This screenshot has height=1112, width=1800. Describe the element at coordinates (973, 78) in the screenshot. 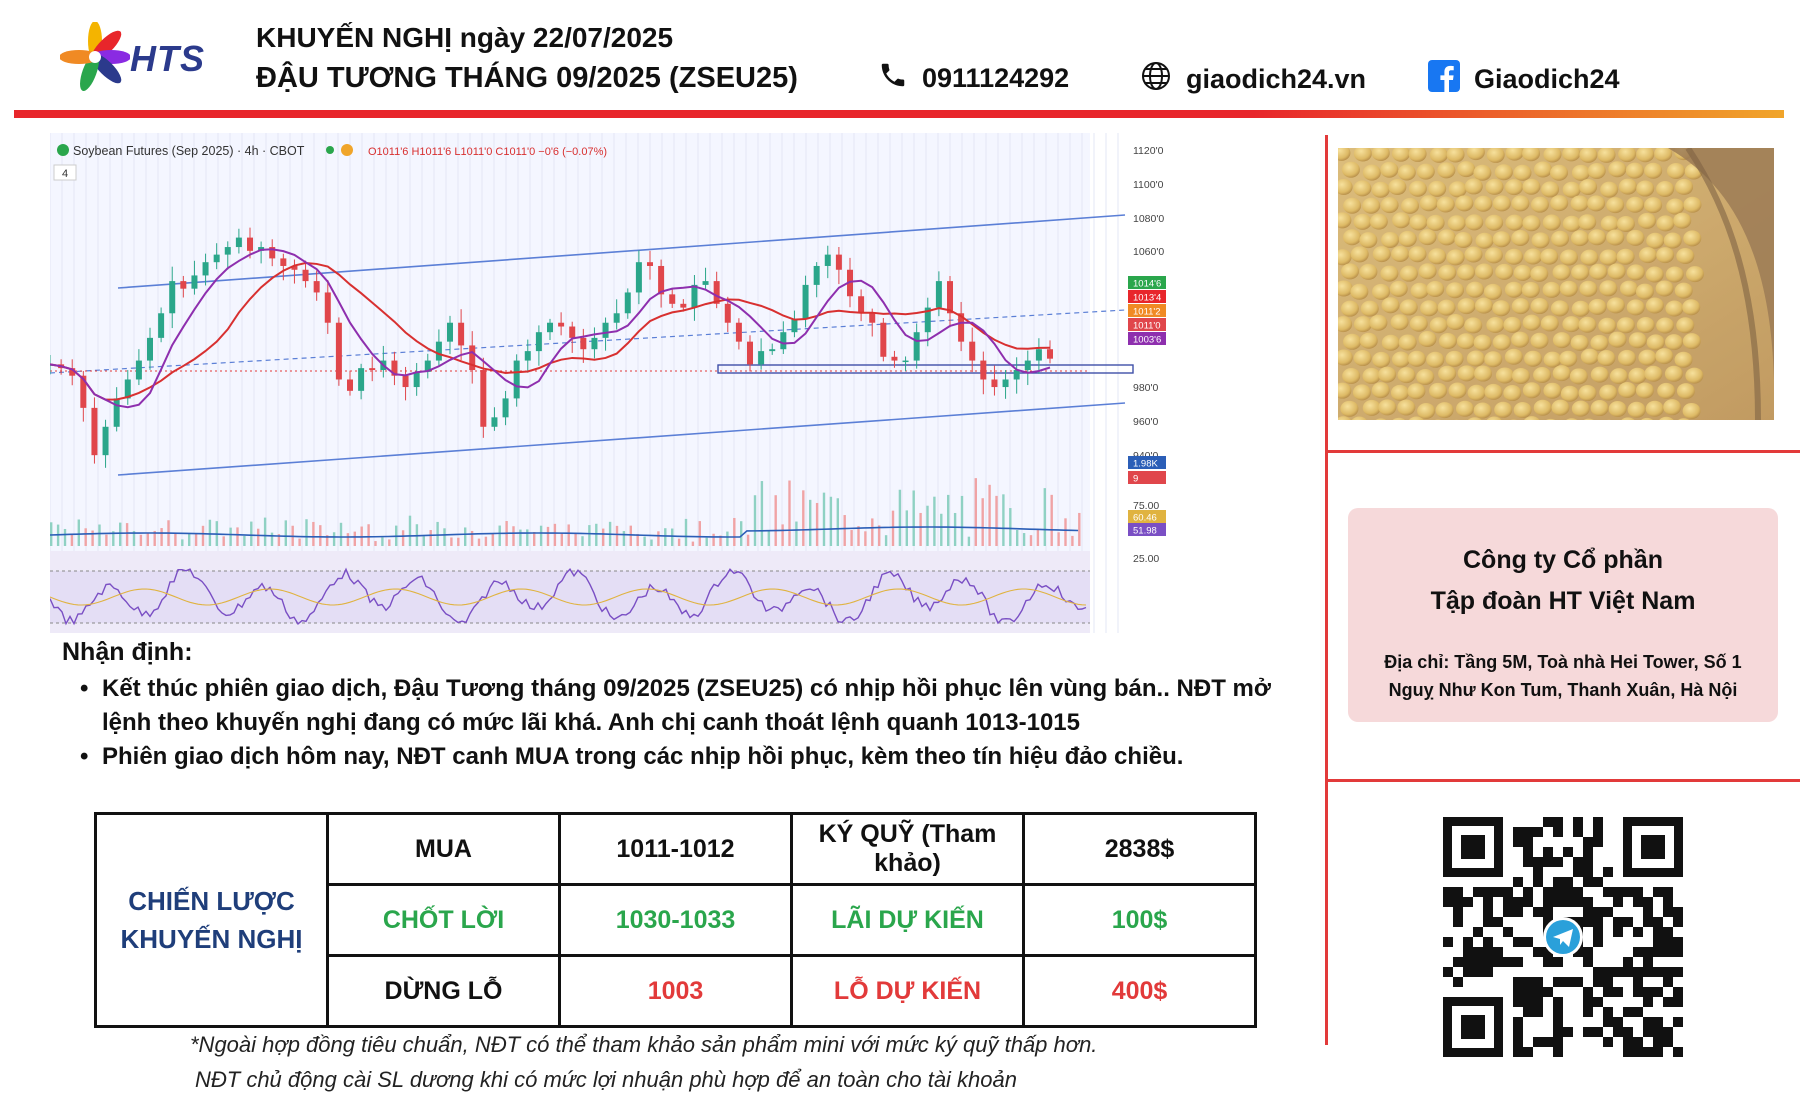

I see `contact-phone: 0911124292` at that location.